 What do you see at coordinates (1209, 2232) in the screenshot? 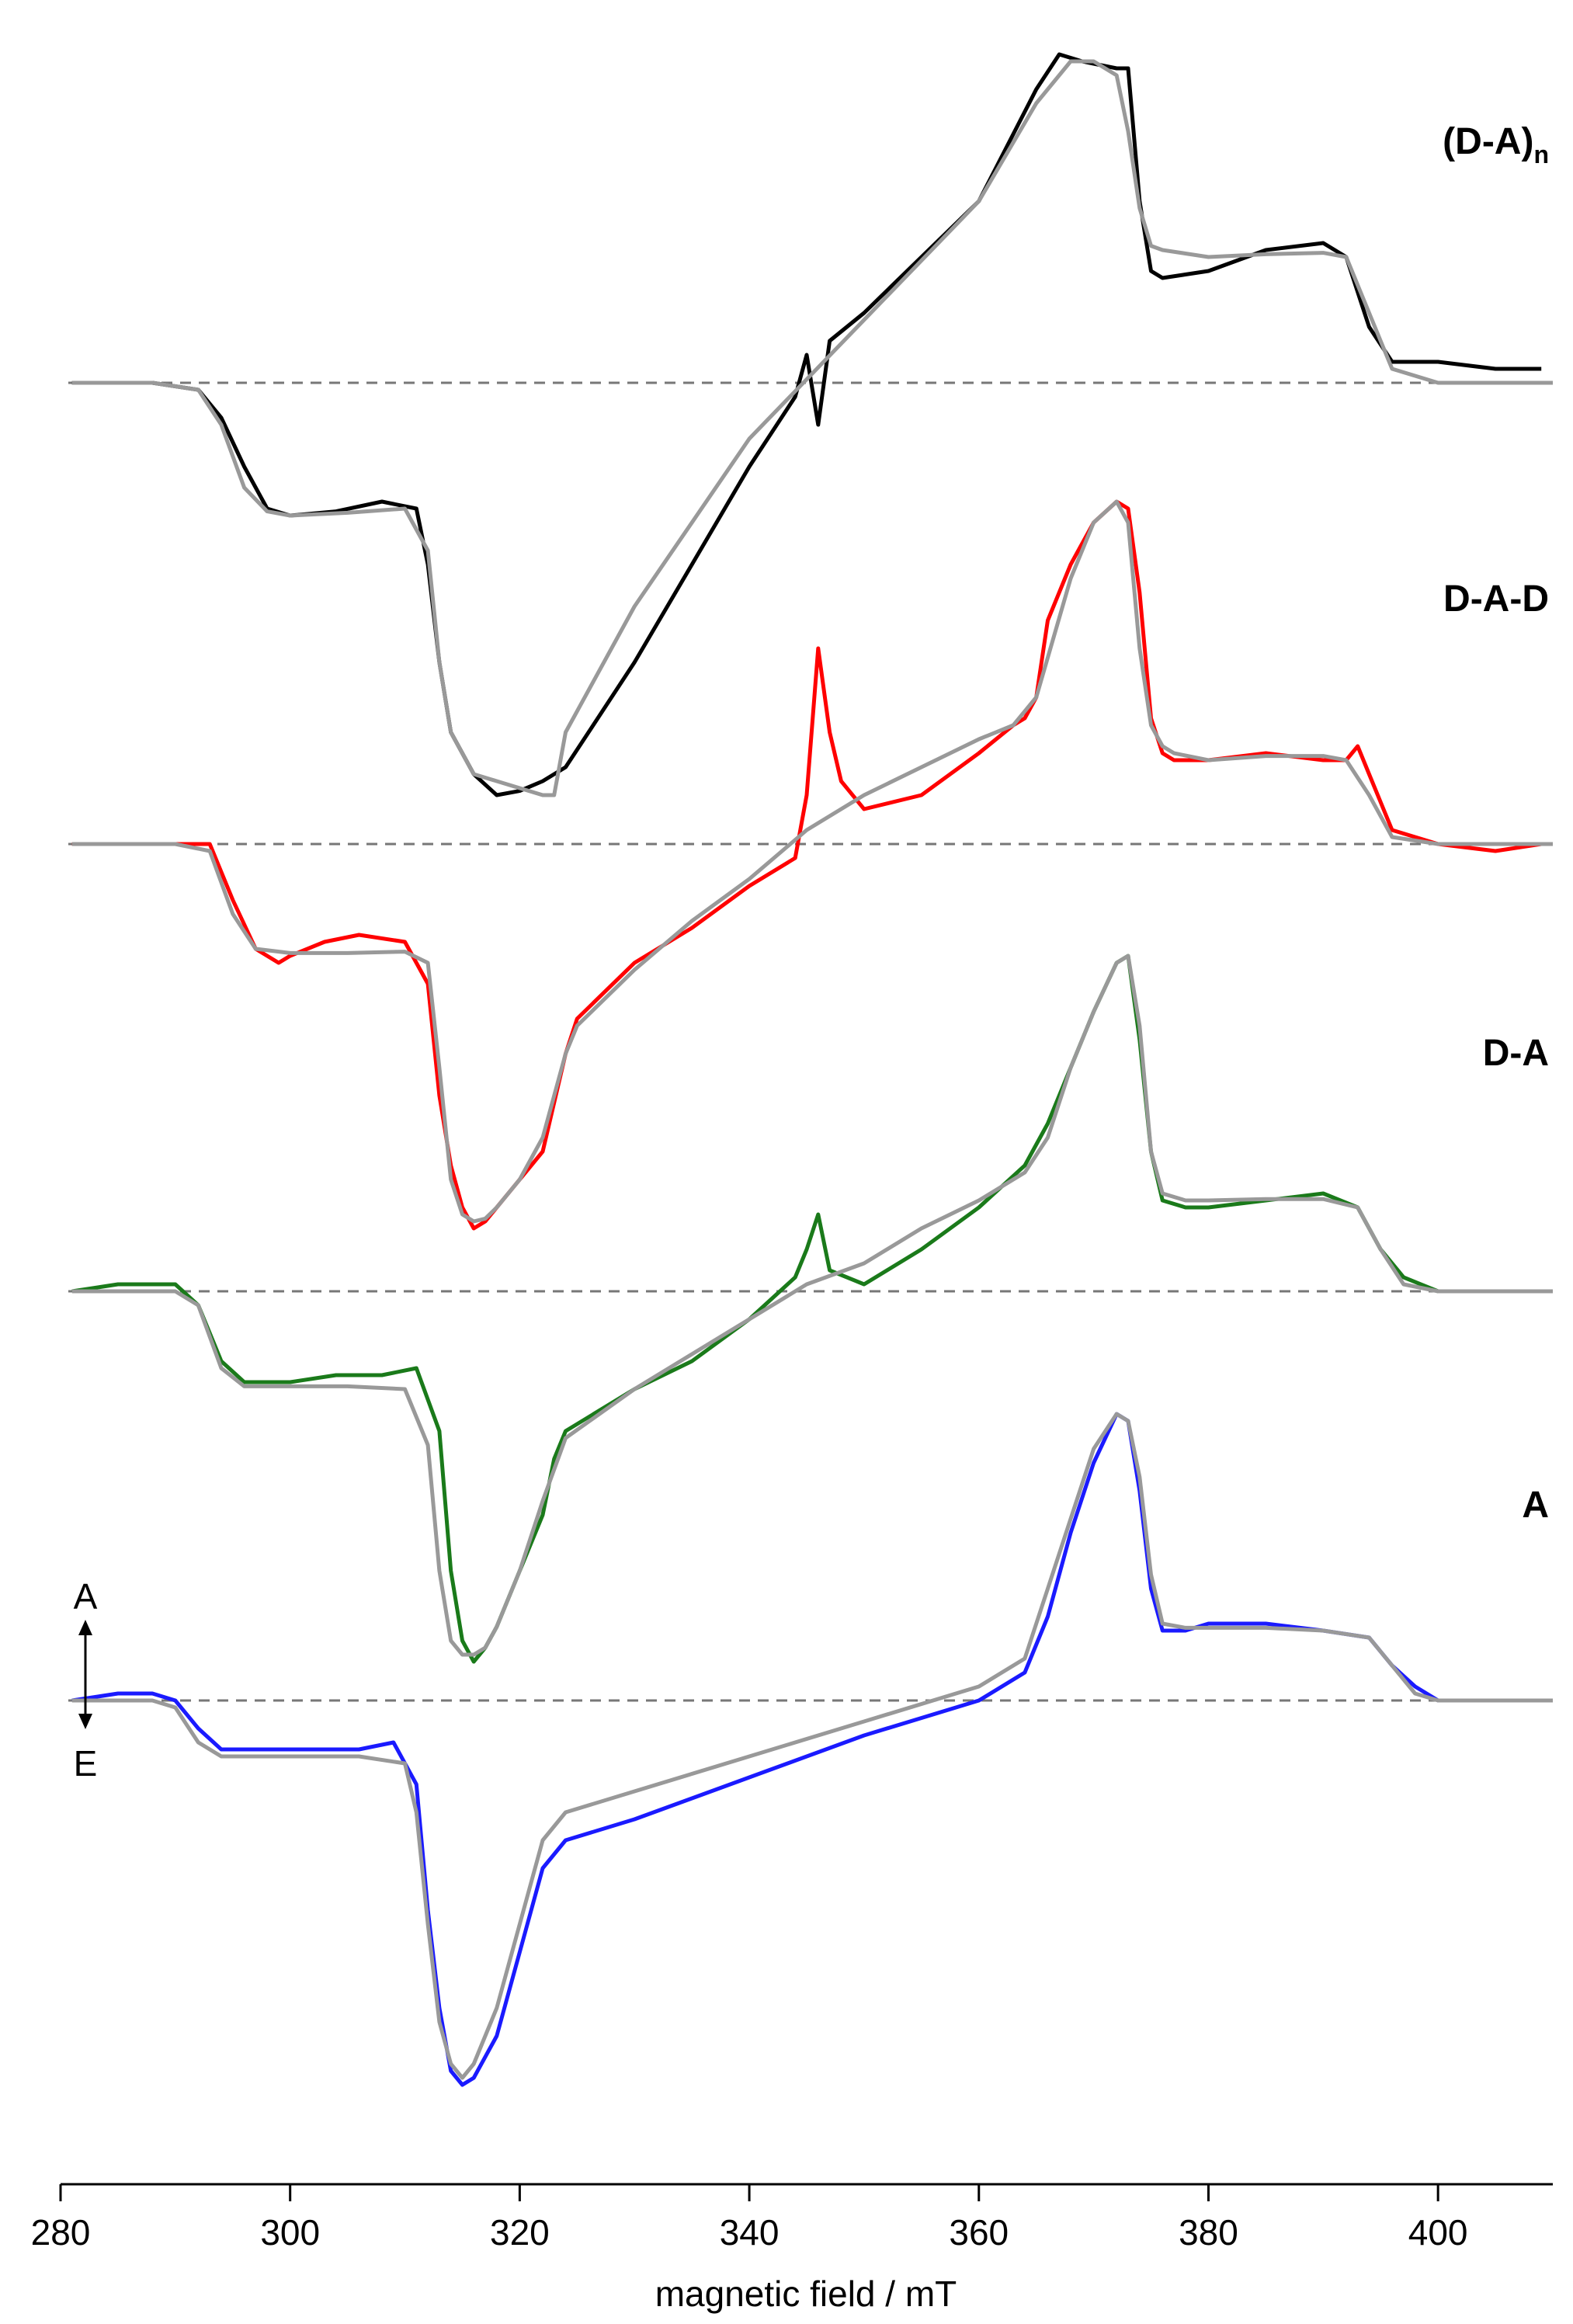
I see `x-tick-label-380: 380` at bounding box center [1209, 2232].